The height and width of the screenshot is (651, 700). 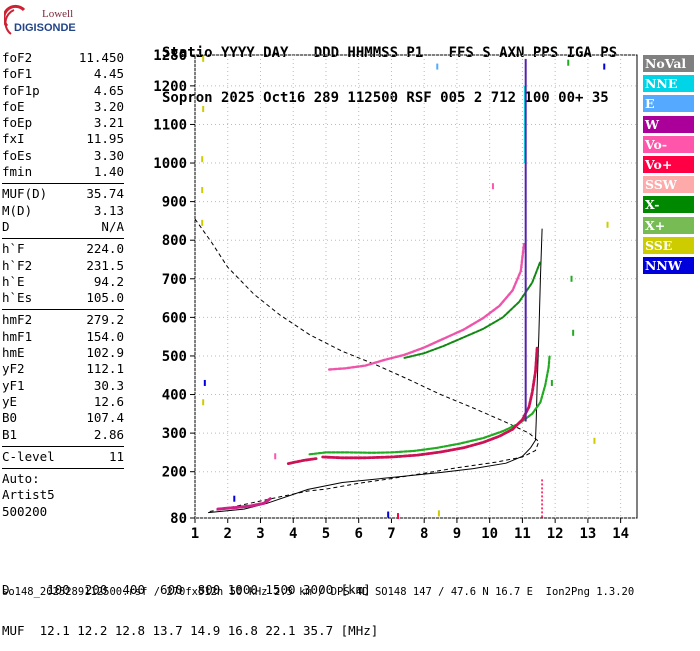 I want to click on param-value: 154.0, so click(x=105, y=336).